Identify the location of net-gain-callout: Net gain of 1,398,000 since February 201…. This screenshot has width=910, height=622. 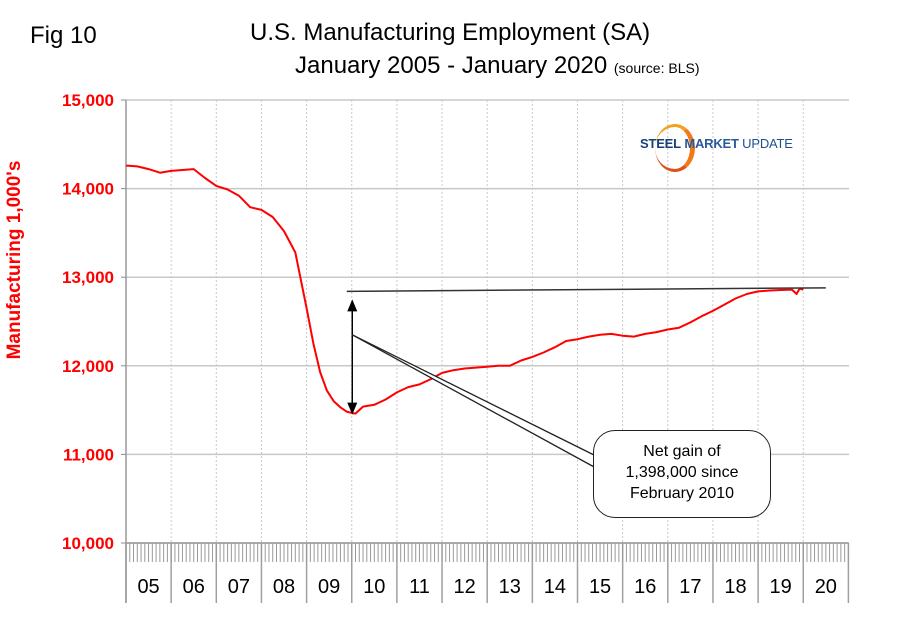
(682, 474).